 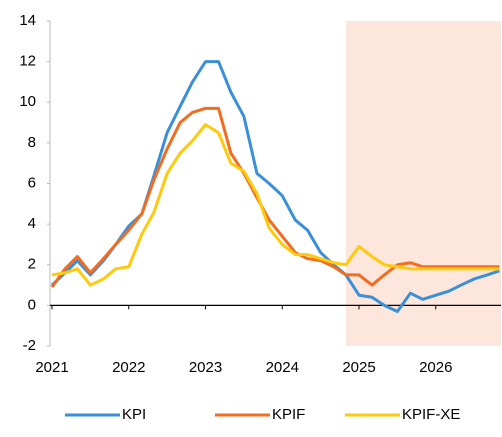 I want to click on y-tick-label: 0, so click(x=32, y=304).